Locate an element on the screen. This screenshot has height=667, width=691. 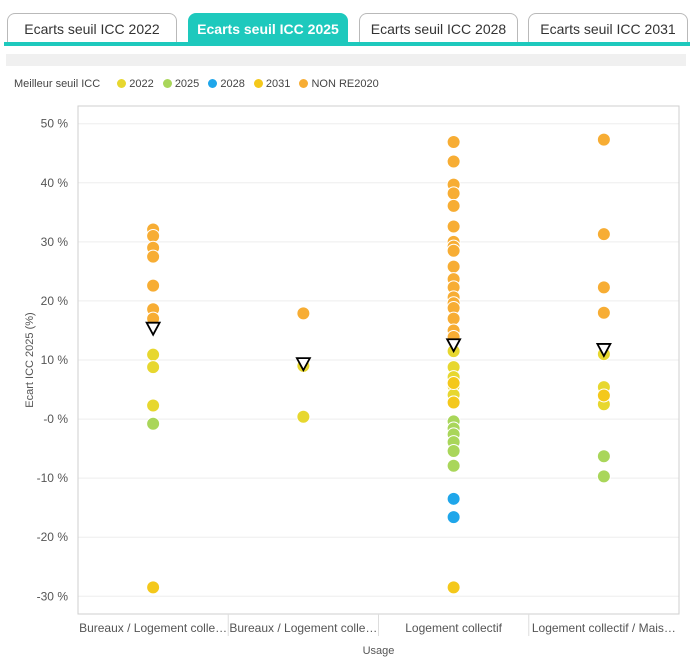
y-tick-label: 50 % is located at coordinates (55, 124).